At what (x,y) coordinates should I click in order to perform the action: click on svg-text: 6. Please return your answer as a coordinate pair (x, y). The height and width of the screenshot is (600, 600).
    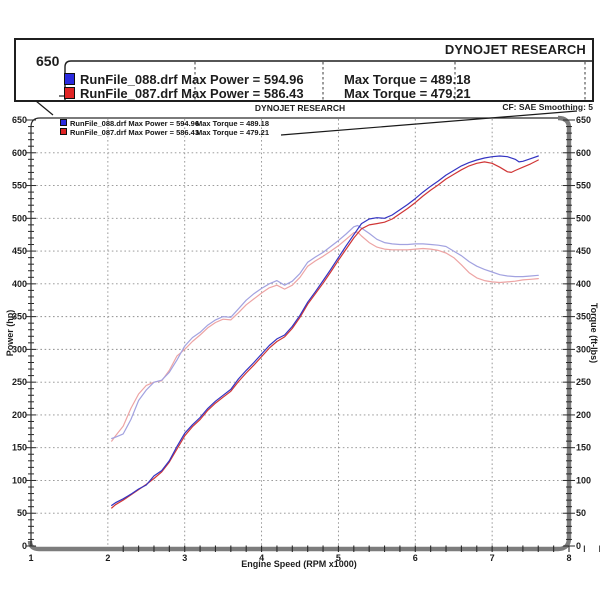
    Looking at the image, I should click on (415, 558).